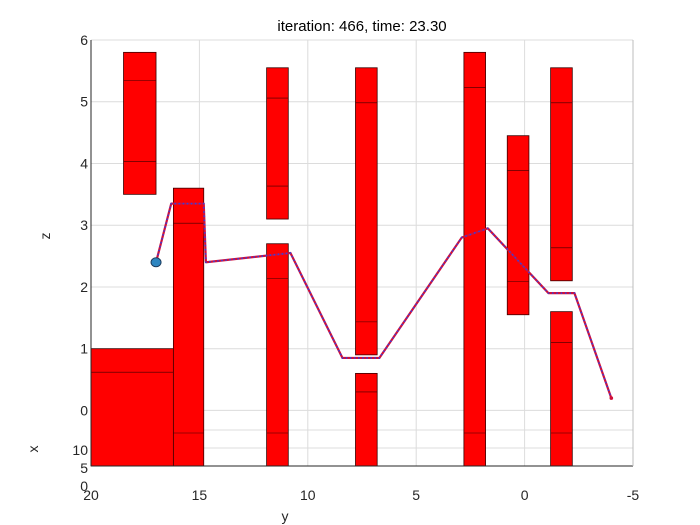 This screenshot has height=525, width=700. Describe the element at coordinates (45, 236) in the screenshot. I see `z-axis-label: z` at that location.